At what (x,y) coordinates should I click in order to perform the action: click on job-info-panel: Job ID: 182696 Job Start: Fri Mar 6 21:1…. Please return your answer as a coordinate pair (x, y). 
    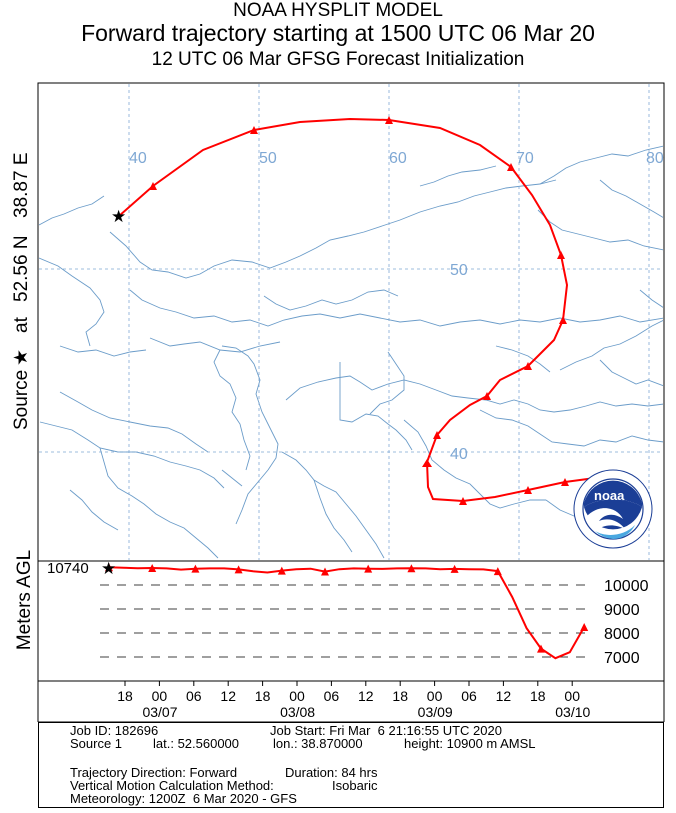
    Looking at the image, I should click on (351, 765).